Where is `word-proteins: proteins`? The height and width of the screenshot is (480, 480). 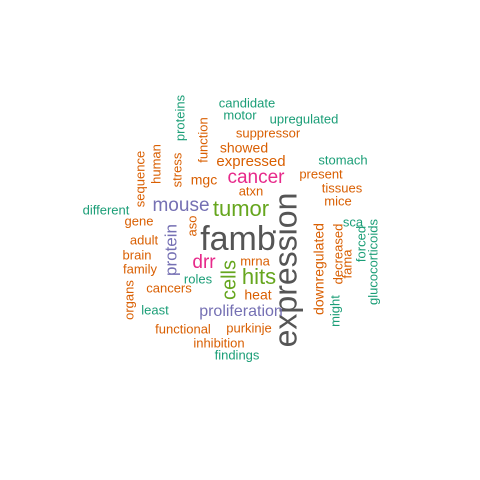
word-proteins: proteins is located at coordinates (179, 117).